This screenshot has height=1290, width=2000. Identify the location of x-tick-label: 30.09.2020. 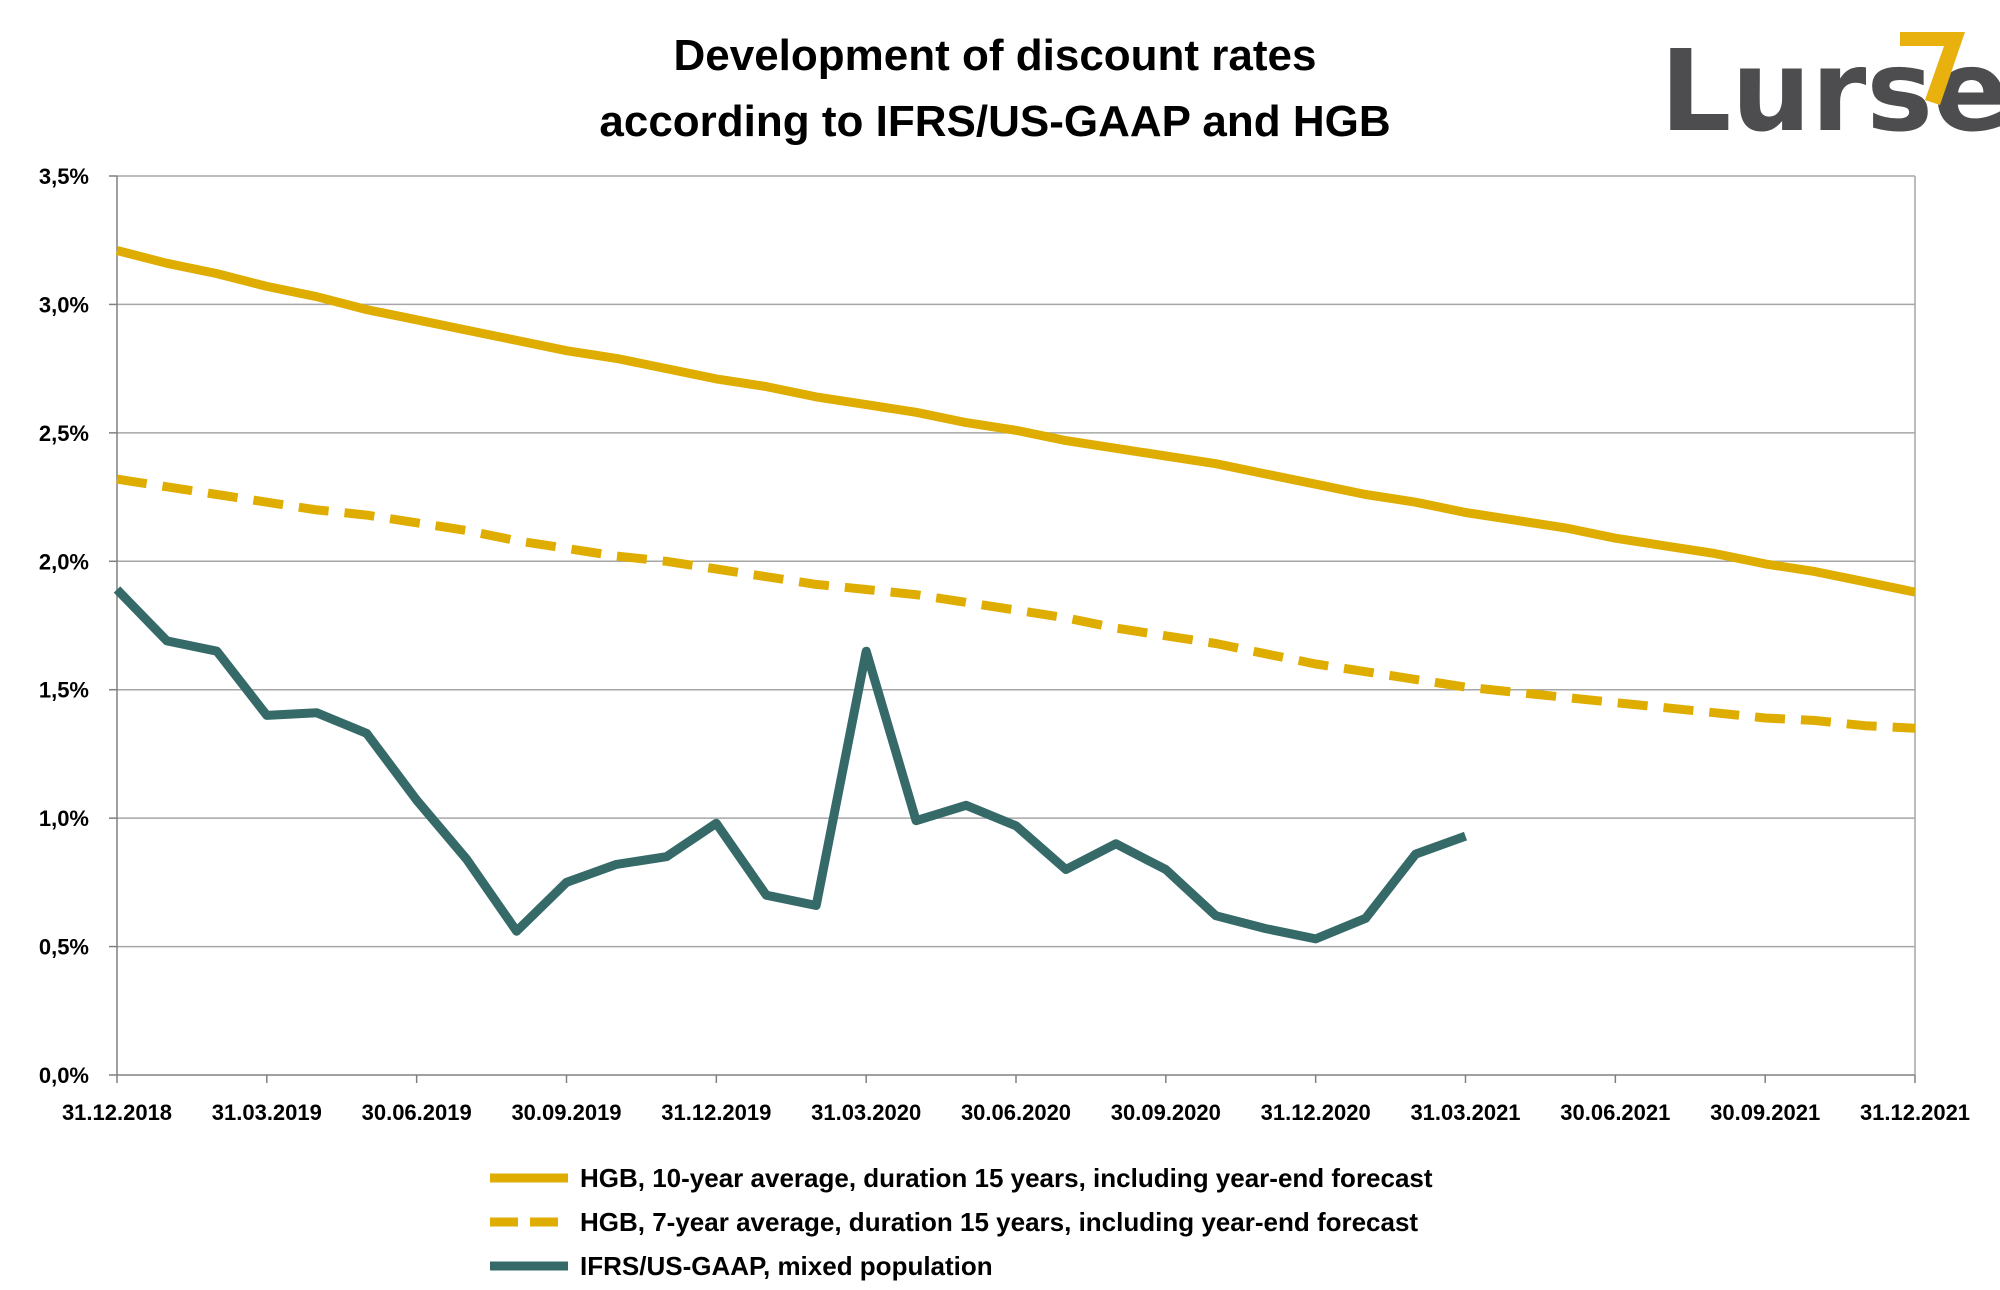
(1166, 1112).